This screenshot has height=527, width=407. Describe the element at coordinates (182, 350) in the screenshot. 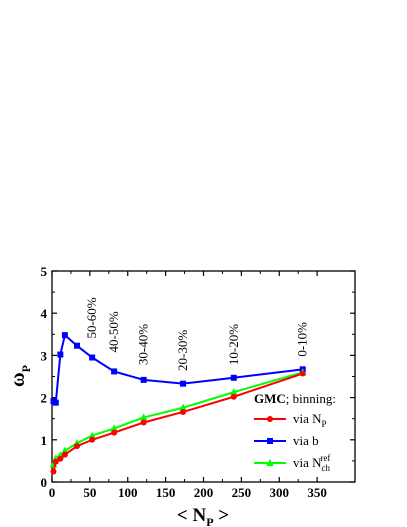

I see `centrality-label: 20-30%` at that location.